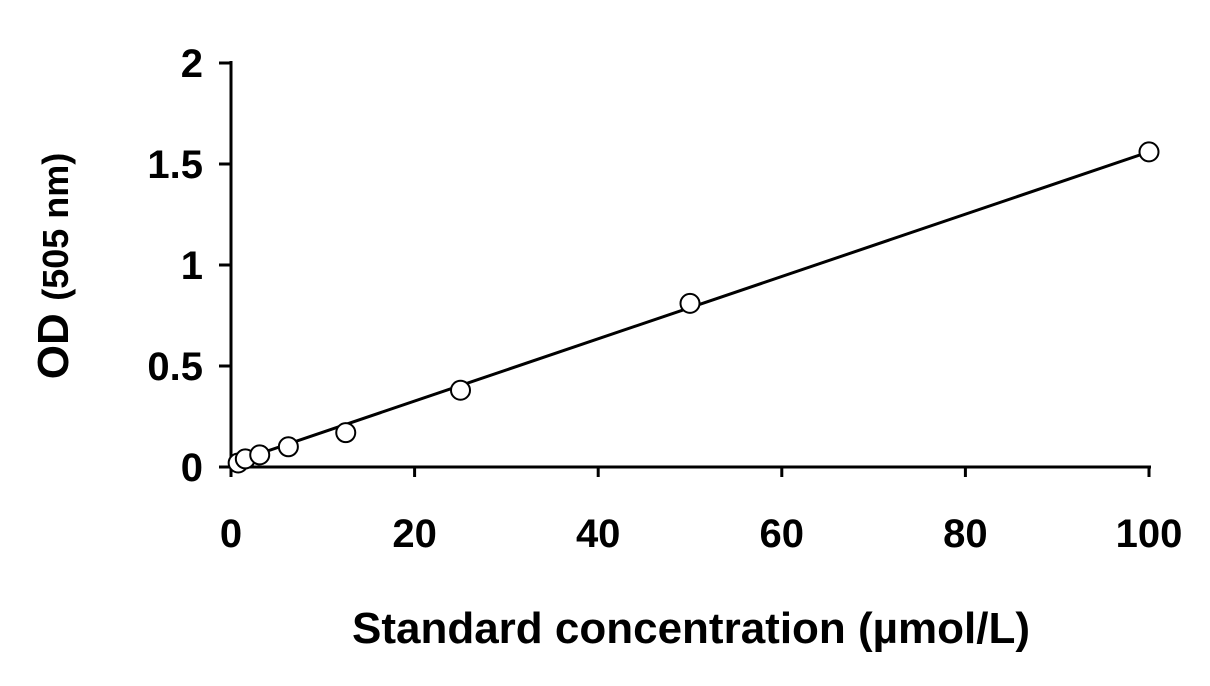  What do you see at coordinates (598, 534) in the screenshot?
I see `x-tick-label: 40` at bounding box center [598, 534].